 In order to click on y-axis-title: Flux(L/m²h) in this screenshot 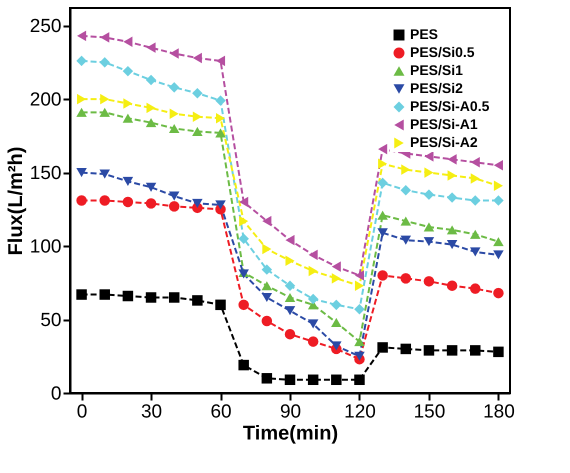, I will do `click(15, 201)`.